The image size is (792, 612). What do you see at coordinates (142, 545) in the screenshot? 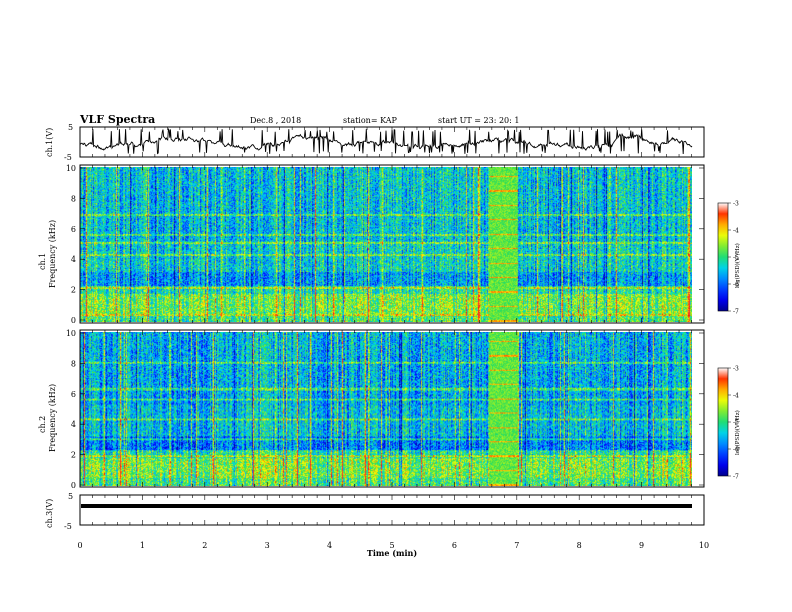
I see `x-tick-label: 1` at bounding box center [142, 545].